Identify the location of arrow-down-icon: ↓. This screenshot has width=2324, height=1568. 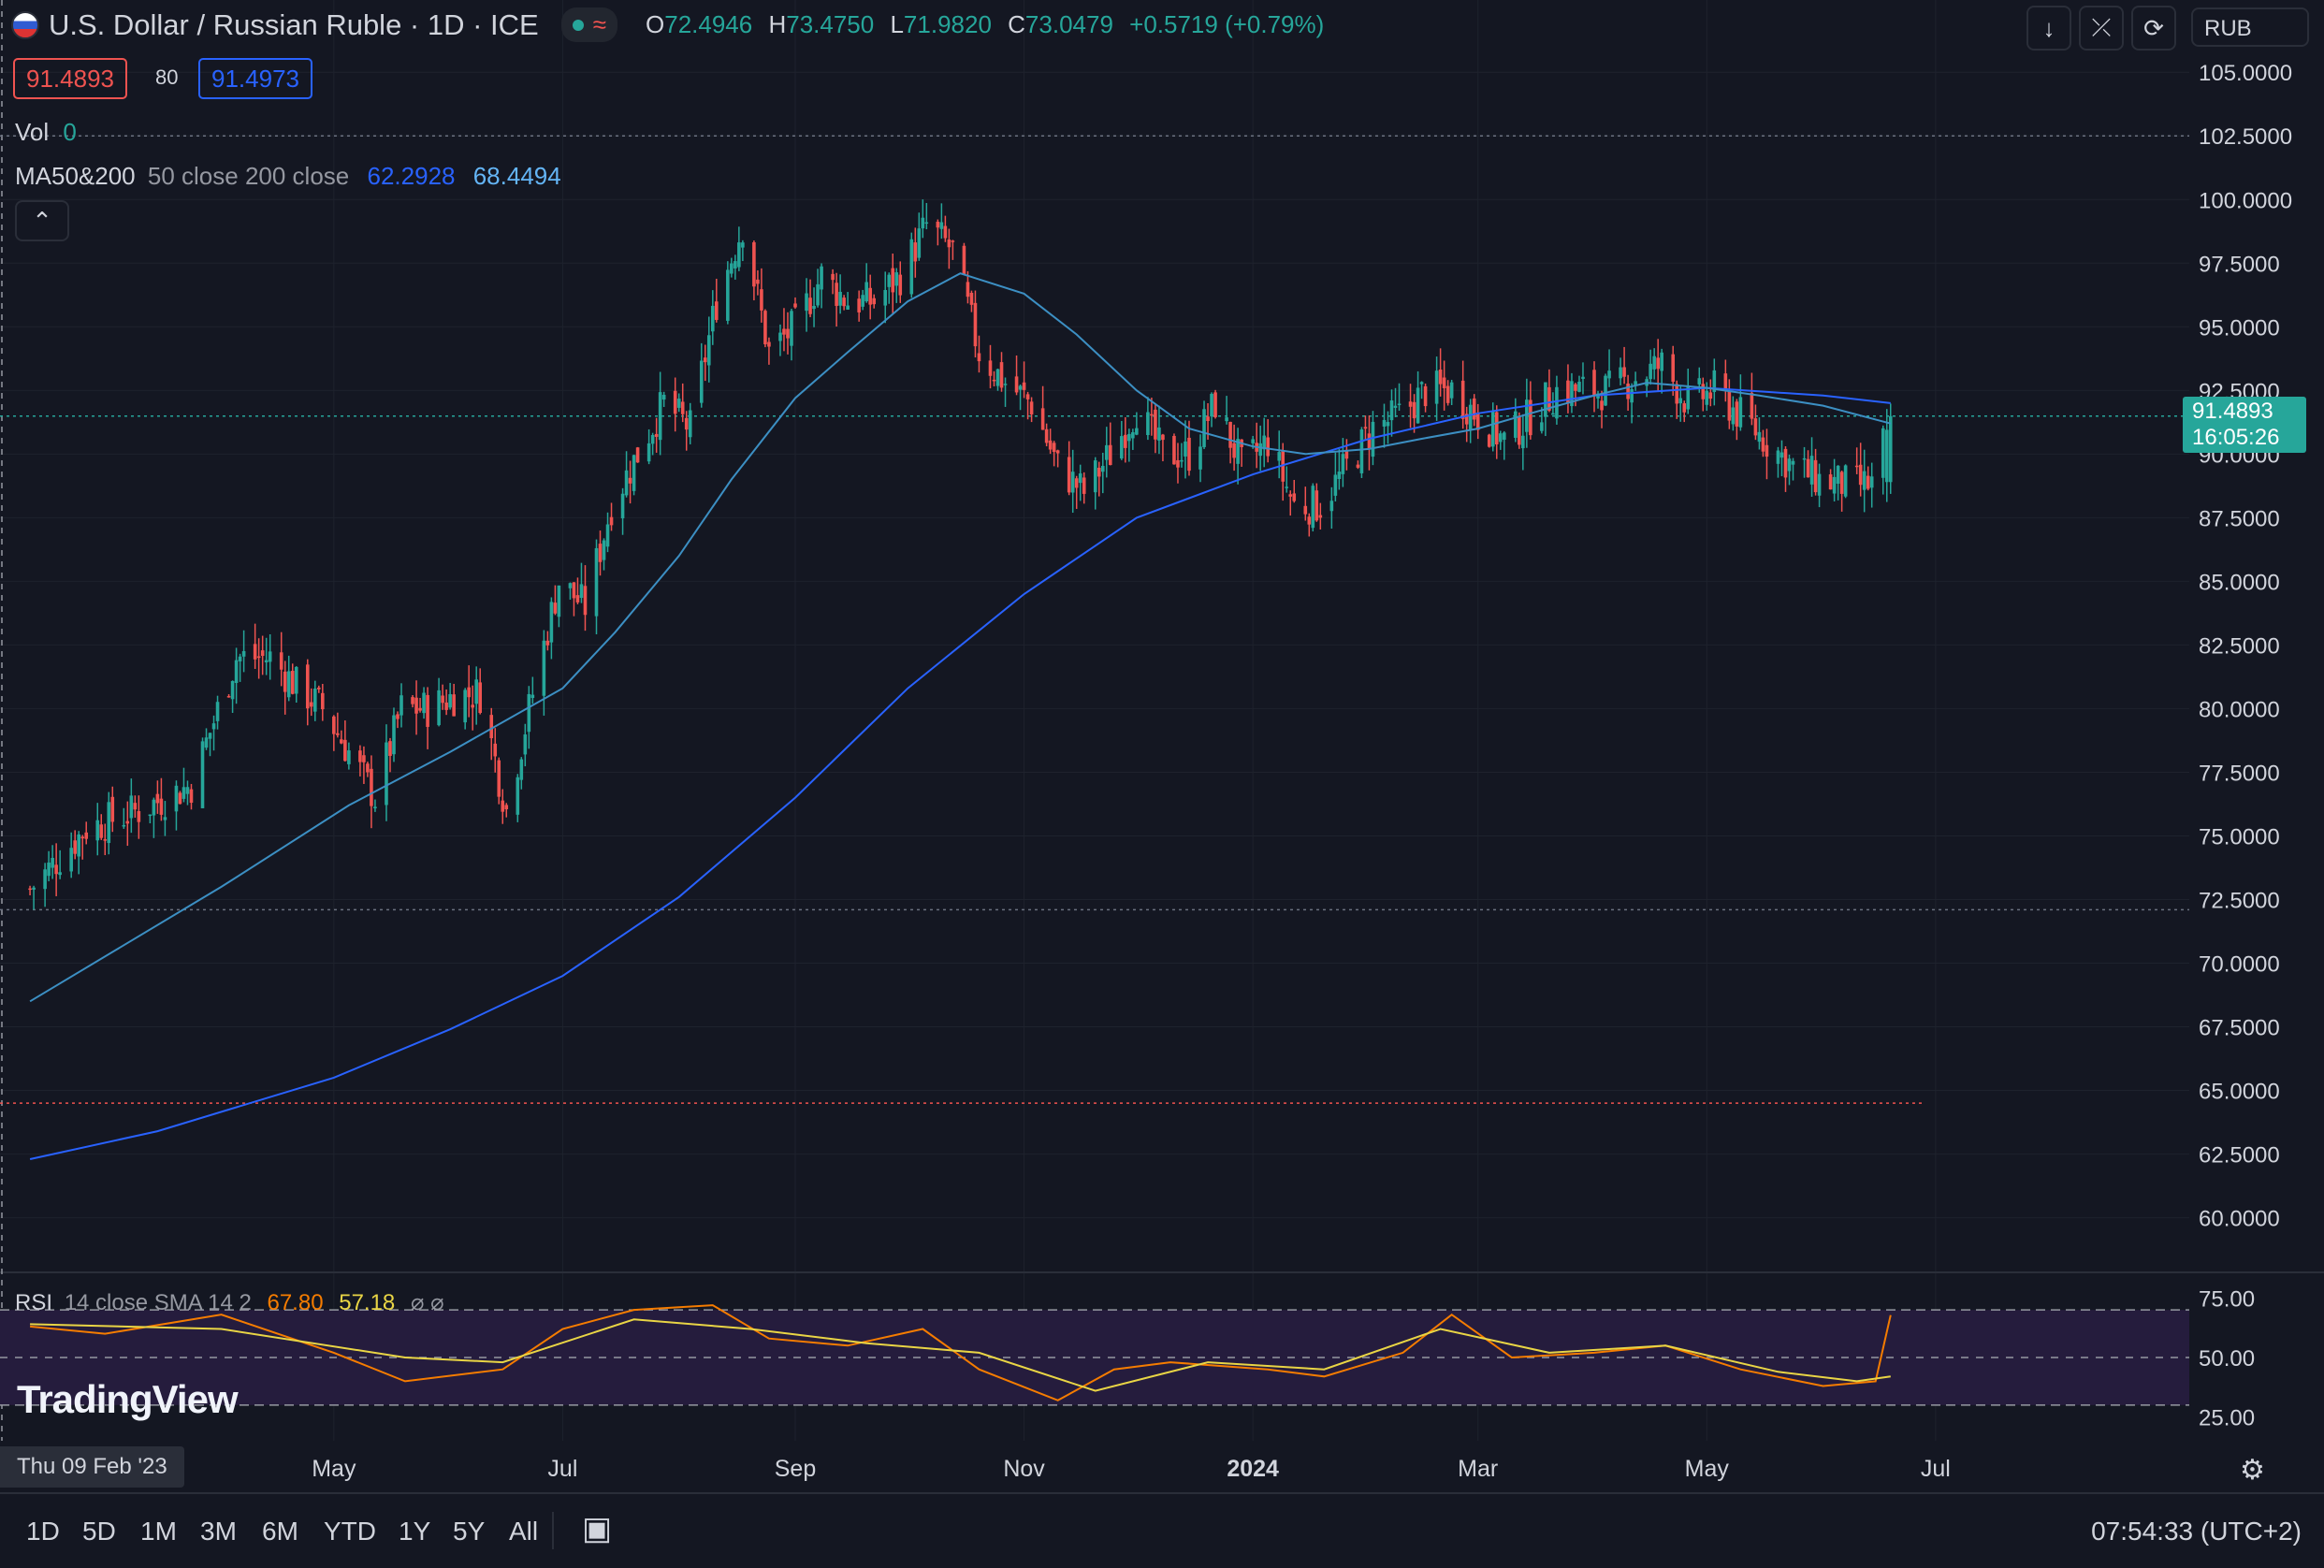
(2049, 28).